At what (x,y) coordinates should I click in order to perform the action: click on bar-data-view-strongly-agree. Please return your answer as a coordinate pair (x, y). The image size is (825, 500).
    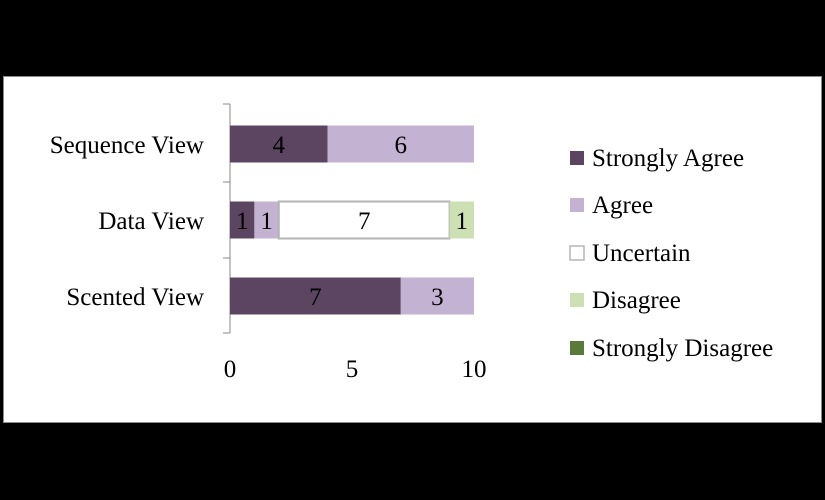
    Looking at the image, I should click on (242, 220).